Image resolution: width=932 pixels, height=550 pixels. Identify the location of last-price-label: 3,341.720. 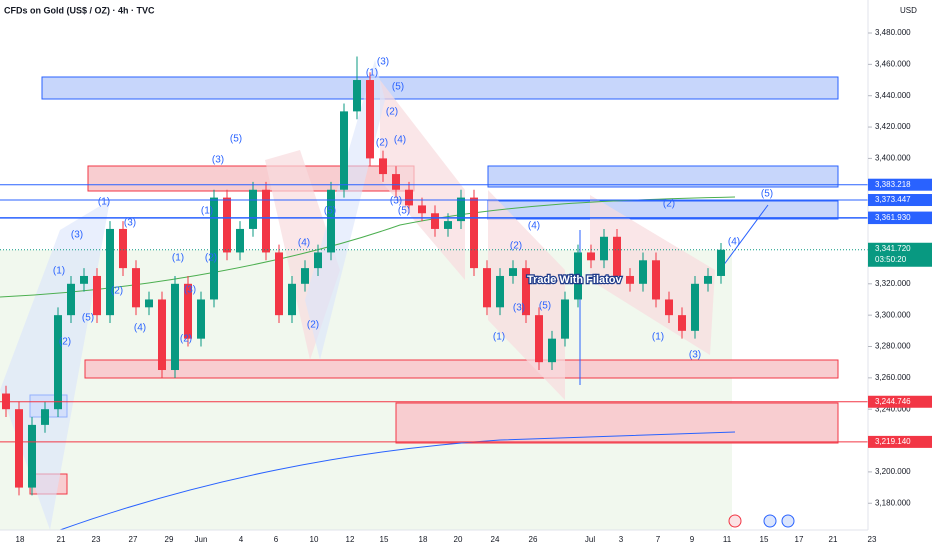
(893, 248).